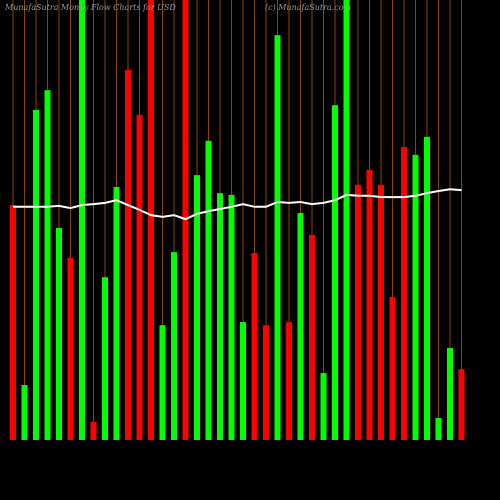  Describe the element at coordinates (308, 7) in the screenshot. I see `chart-subtitle: (c) MunafaSutra.com` at that location.